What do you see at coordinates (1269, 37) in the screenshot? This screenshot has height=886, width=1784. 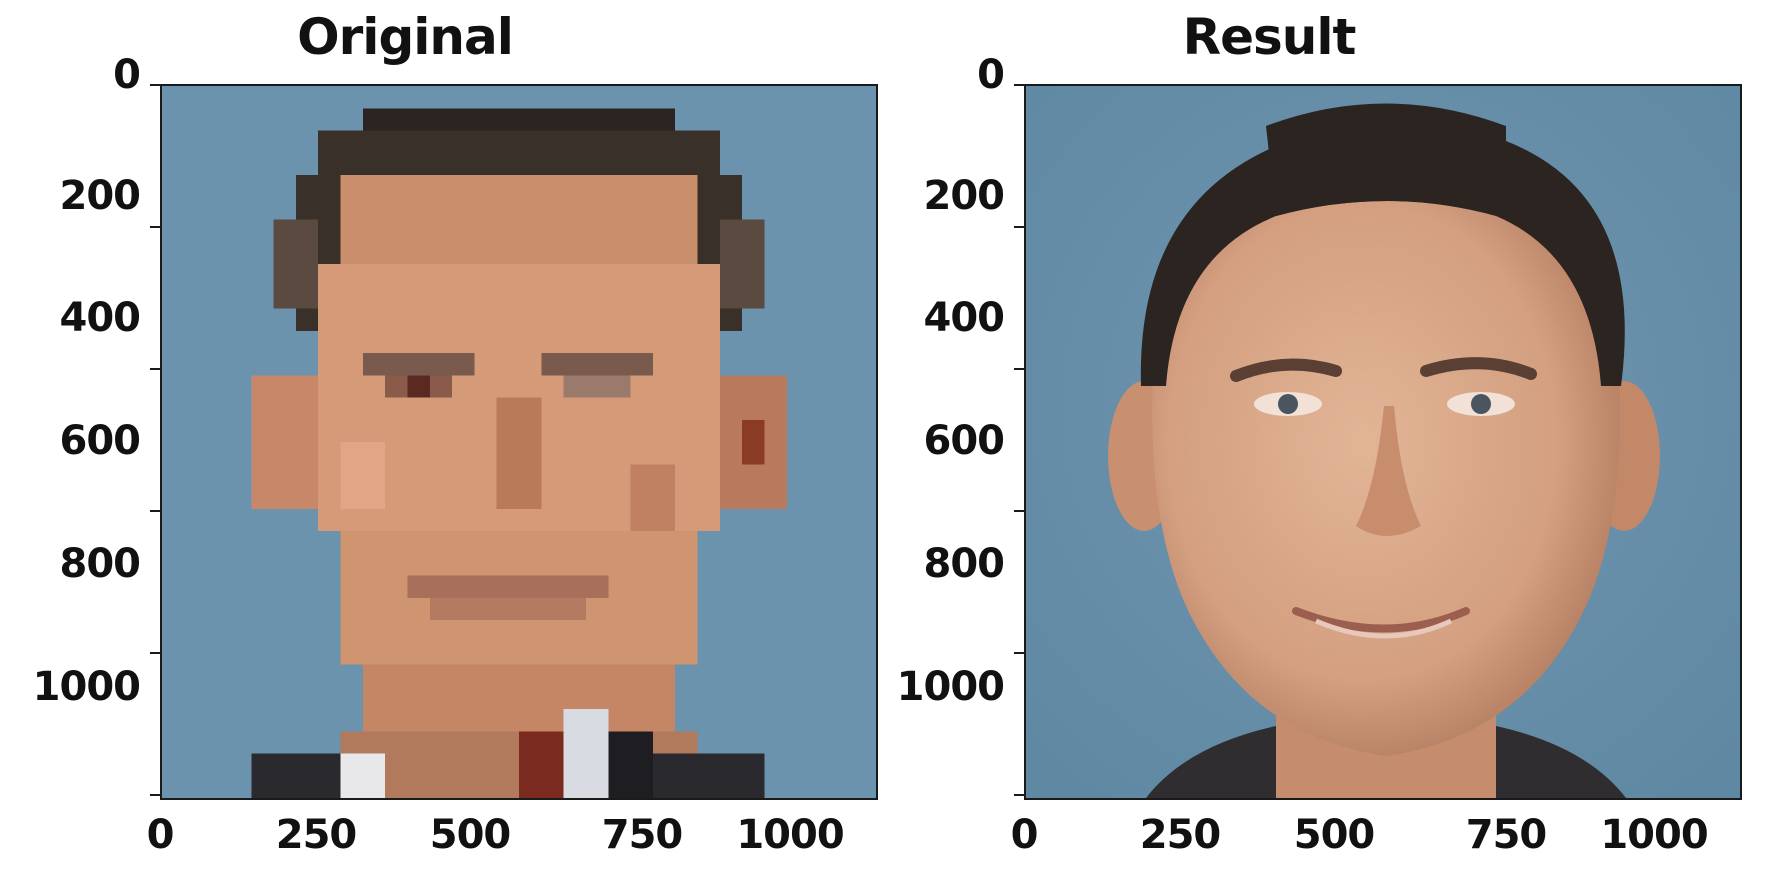 I see `panel-title: Result` at bounding box center [1269, 37].